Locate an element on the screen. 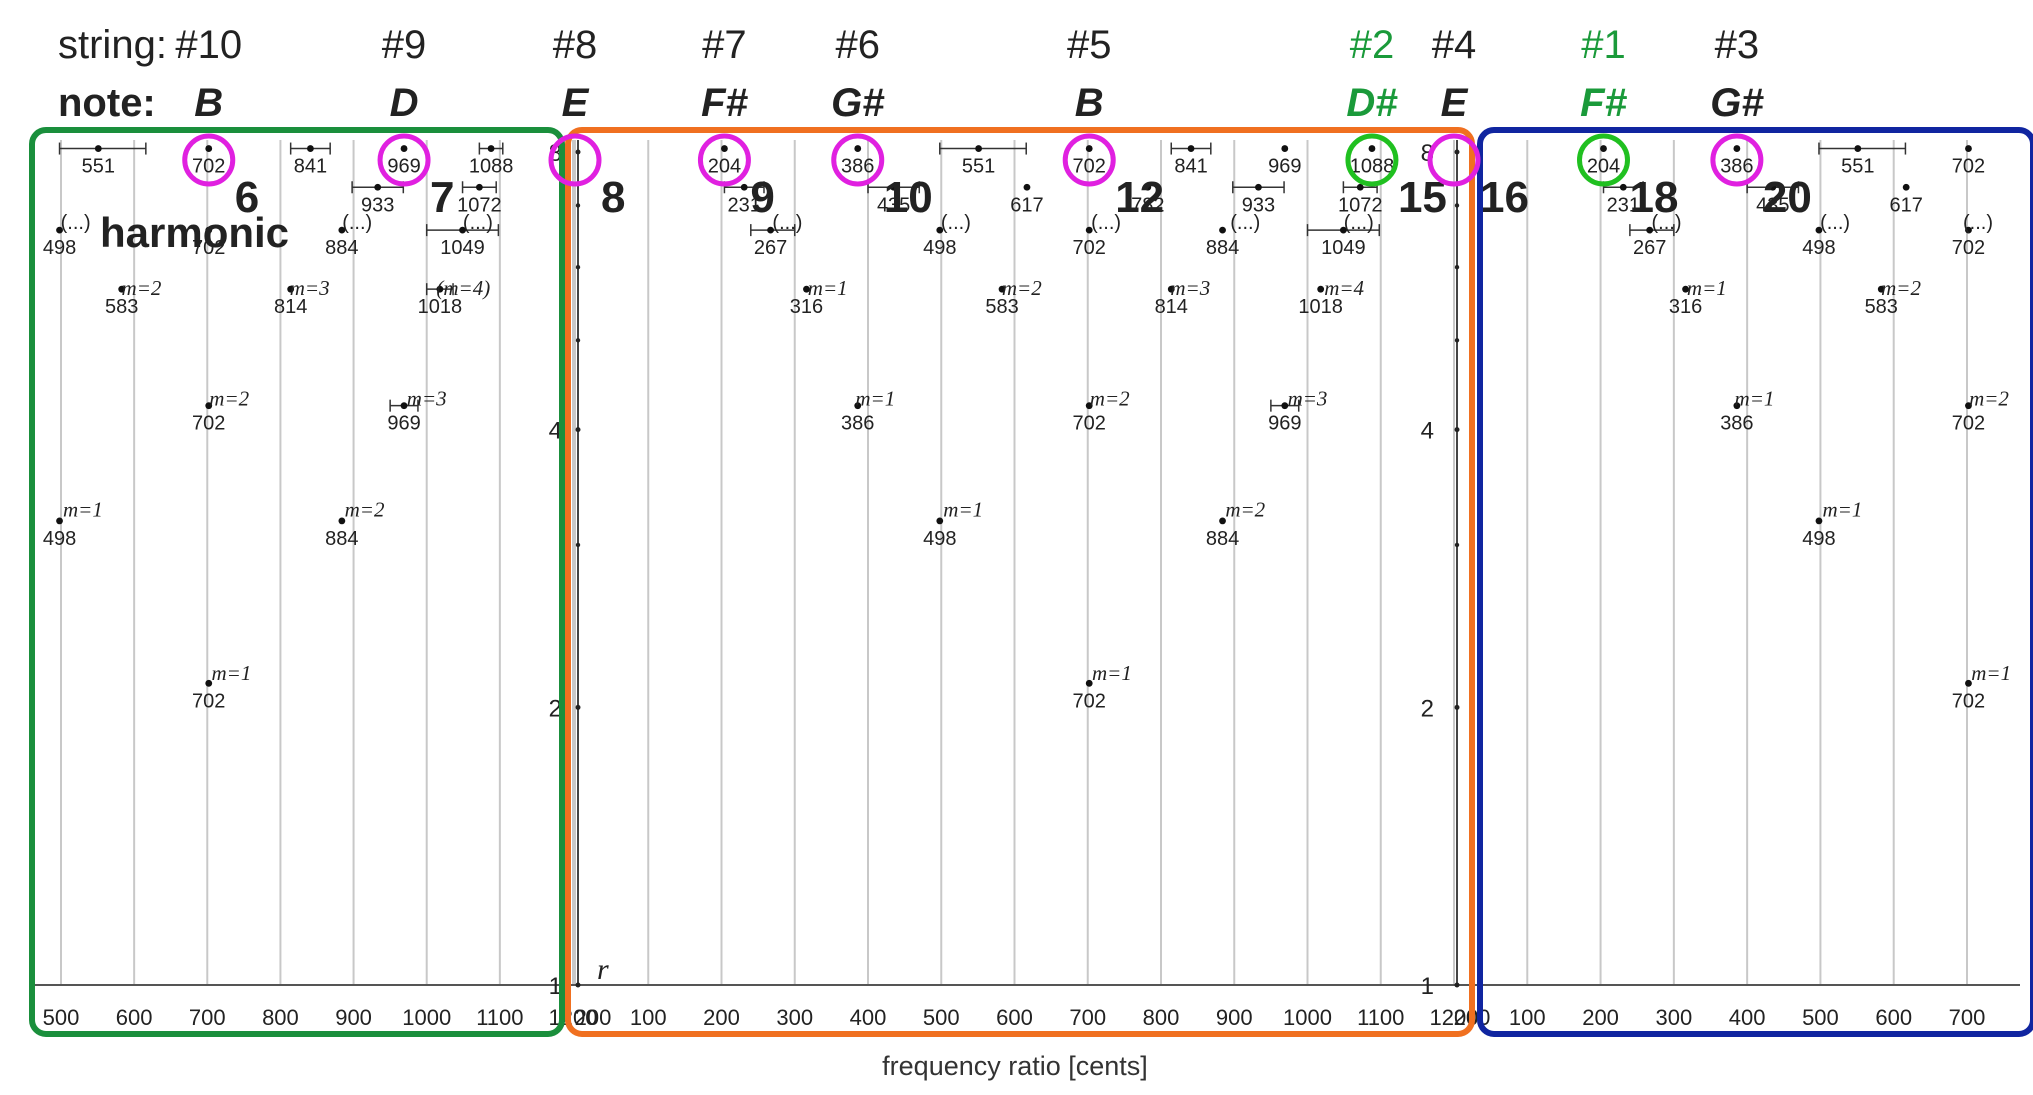 The image size is (2033, 1095). x-tick-label-green: 700 is located at coordinates (207, 1017).